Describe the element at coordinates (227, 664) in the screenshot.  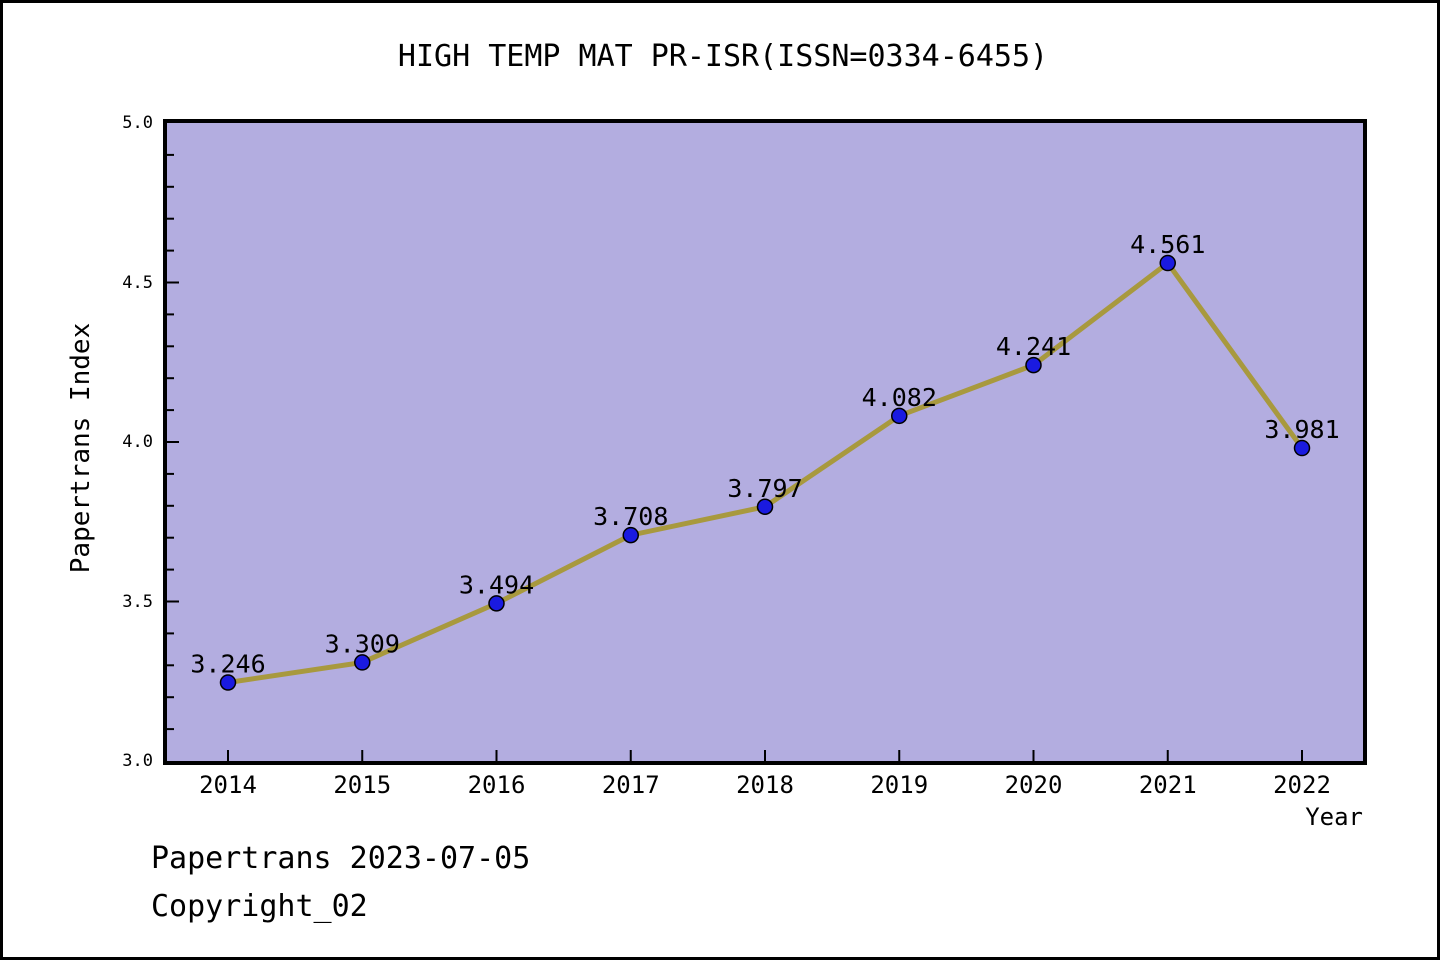
I see `data-point-label: 3.246` at that location.